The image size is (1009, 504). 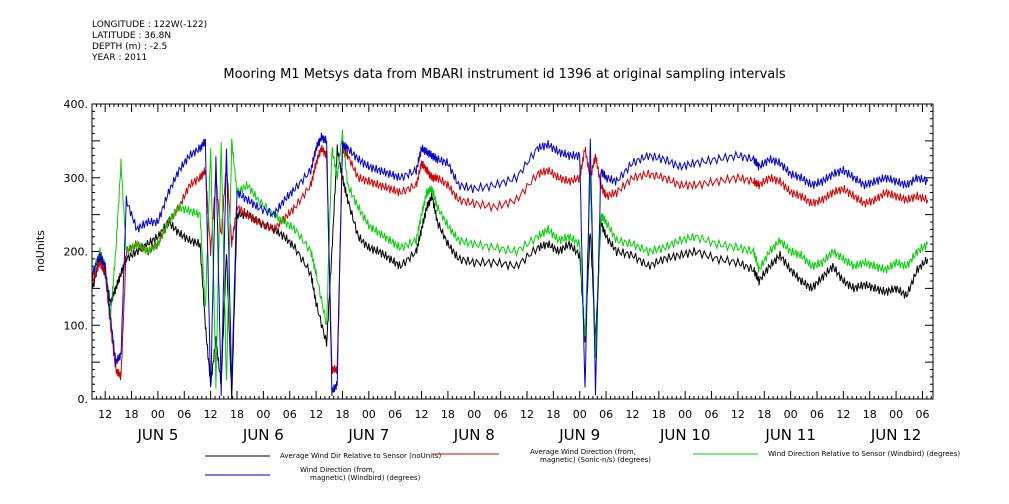 I want to click on x-day-label: JUN 7, so click(x=368, y=435).